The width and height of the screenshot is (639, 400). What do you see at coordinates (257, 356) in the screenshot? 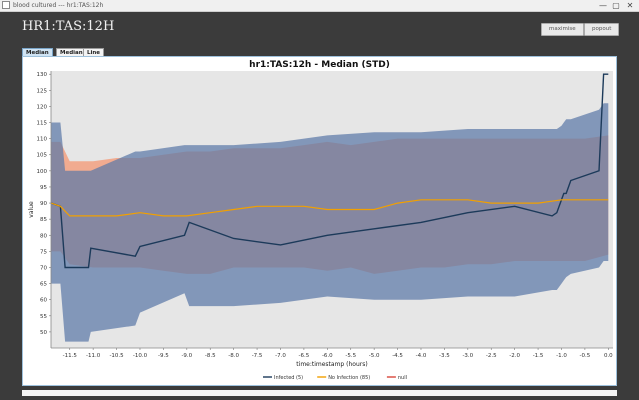
I see `x-tick-label: -7.5` at bounding box center [257, 356].